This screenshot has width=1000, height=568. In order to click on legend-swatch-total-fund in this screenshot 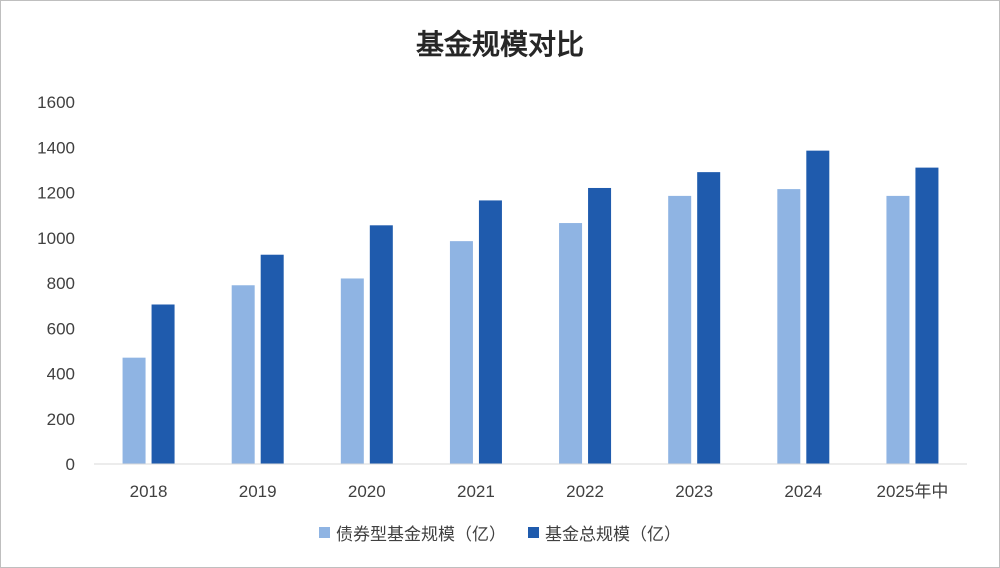, I will do `click(533, 532)`.